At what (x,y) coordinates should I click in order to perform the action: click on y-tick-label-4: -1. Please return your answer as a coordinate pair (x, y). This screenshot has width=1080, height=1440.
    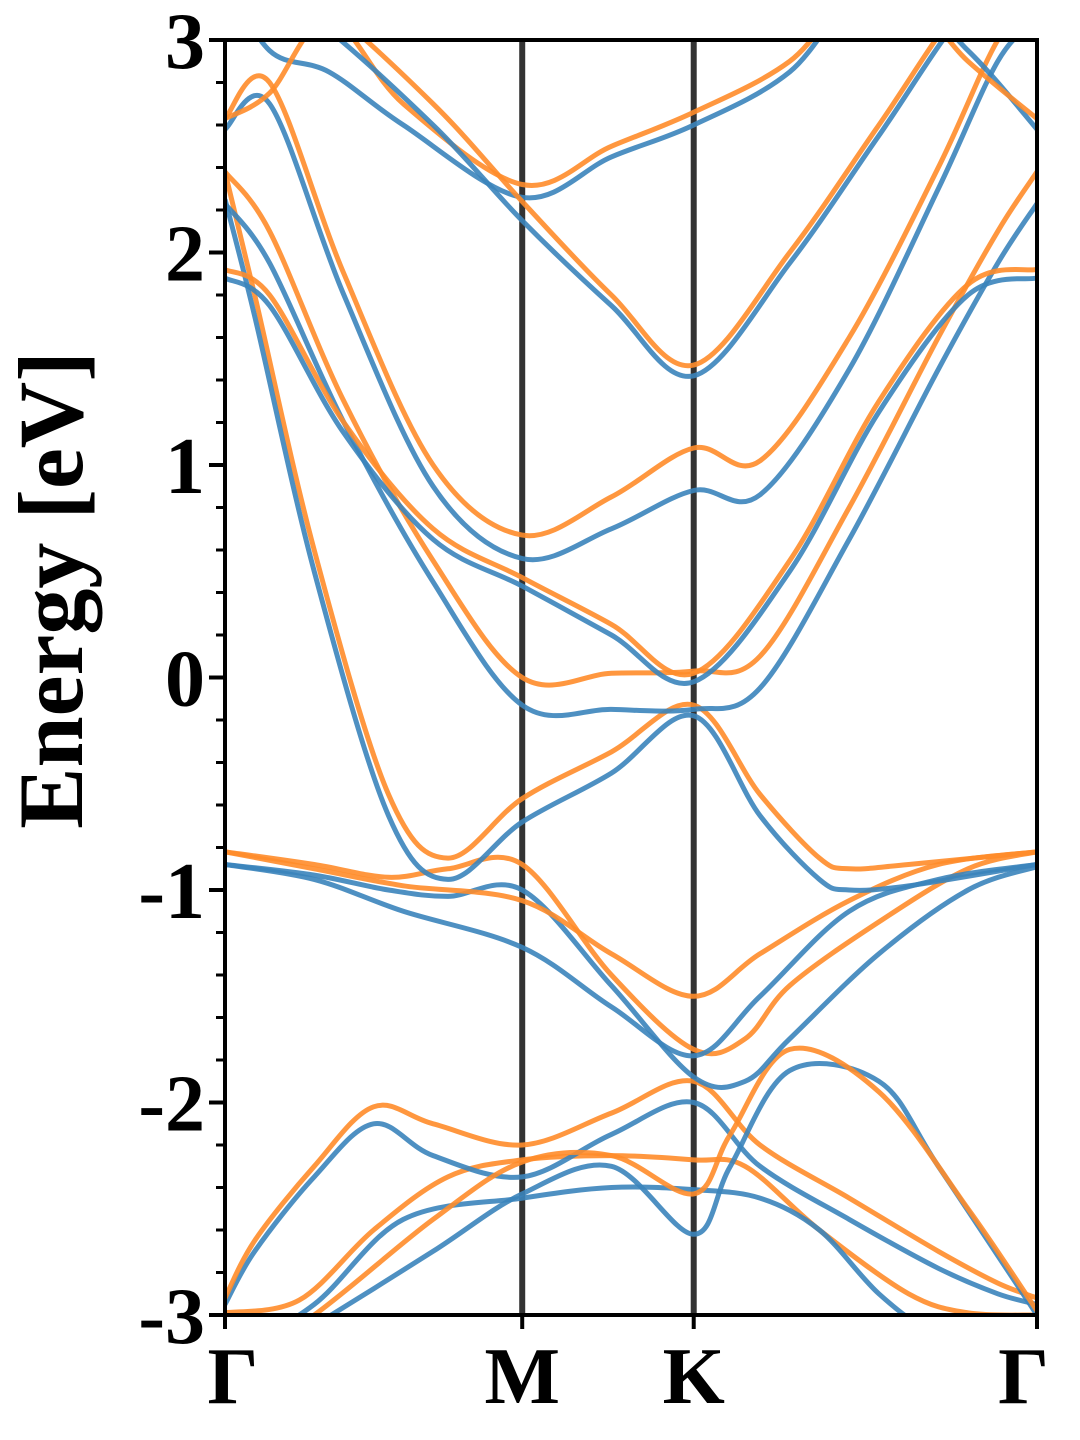
    Looking at the image, I should click on (171, 892).